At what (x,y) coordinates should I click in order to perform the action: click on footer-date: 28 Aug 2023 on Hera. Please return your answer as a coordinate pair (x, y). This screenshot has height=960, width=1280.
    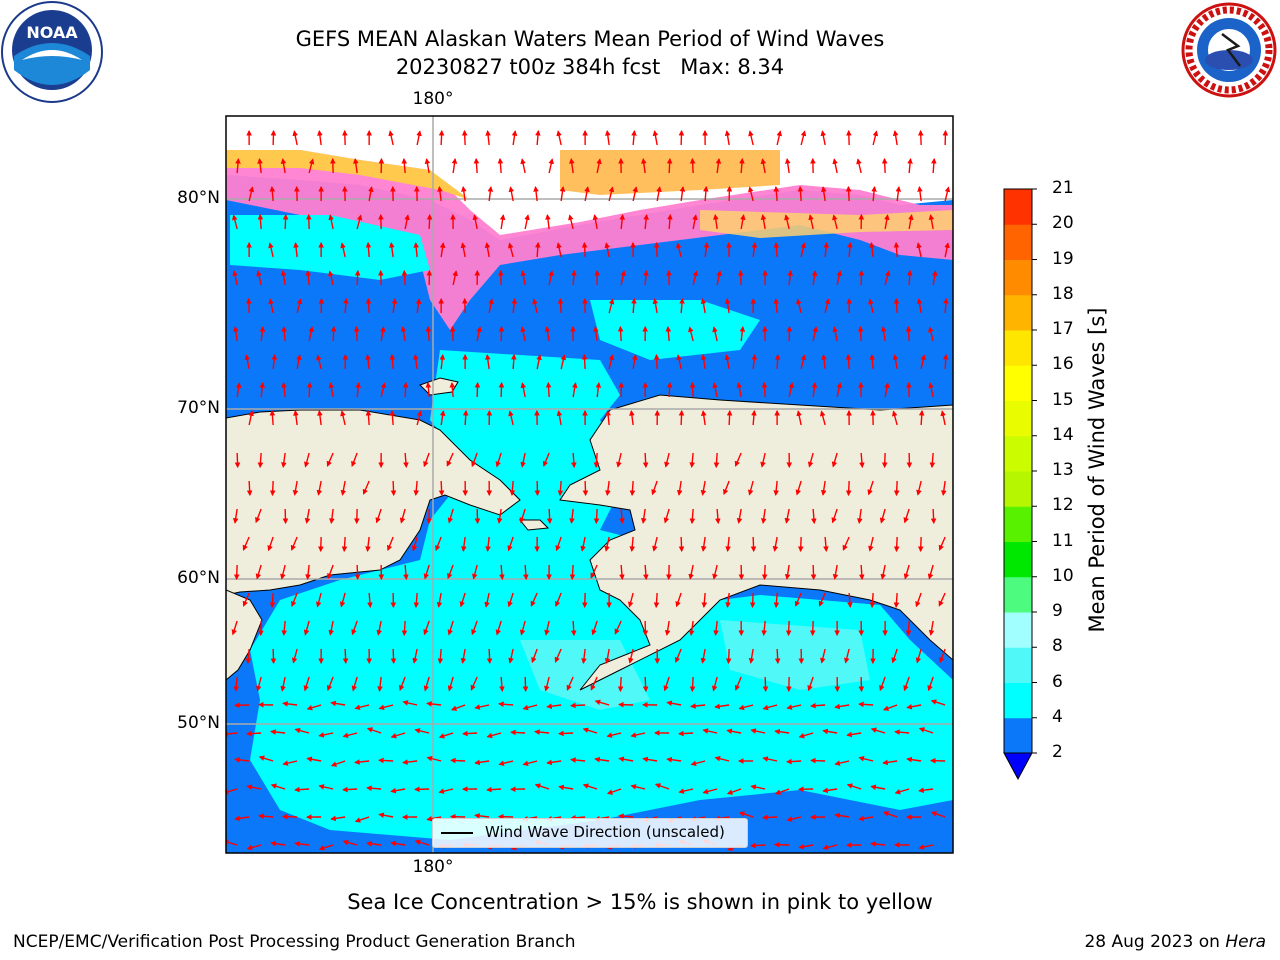
    Looking at the image, I should click on (1175, 942).